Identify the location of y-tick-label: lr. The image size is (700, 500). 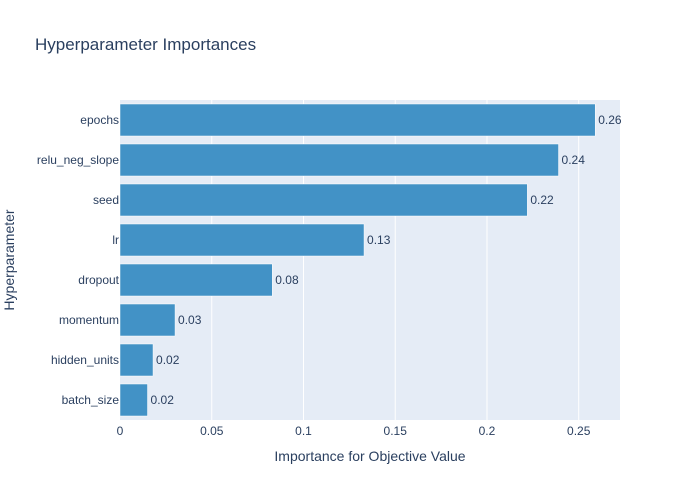
(115, 240).